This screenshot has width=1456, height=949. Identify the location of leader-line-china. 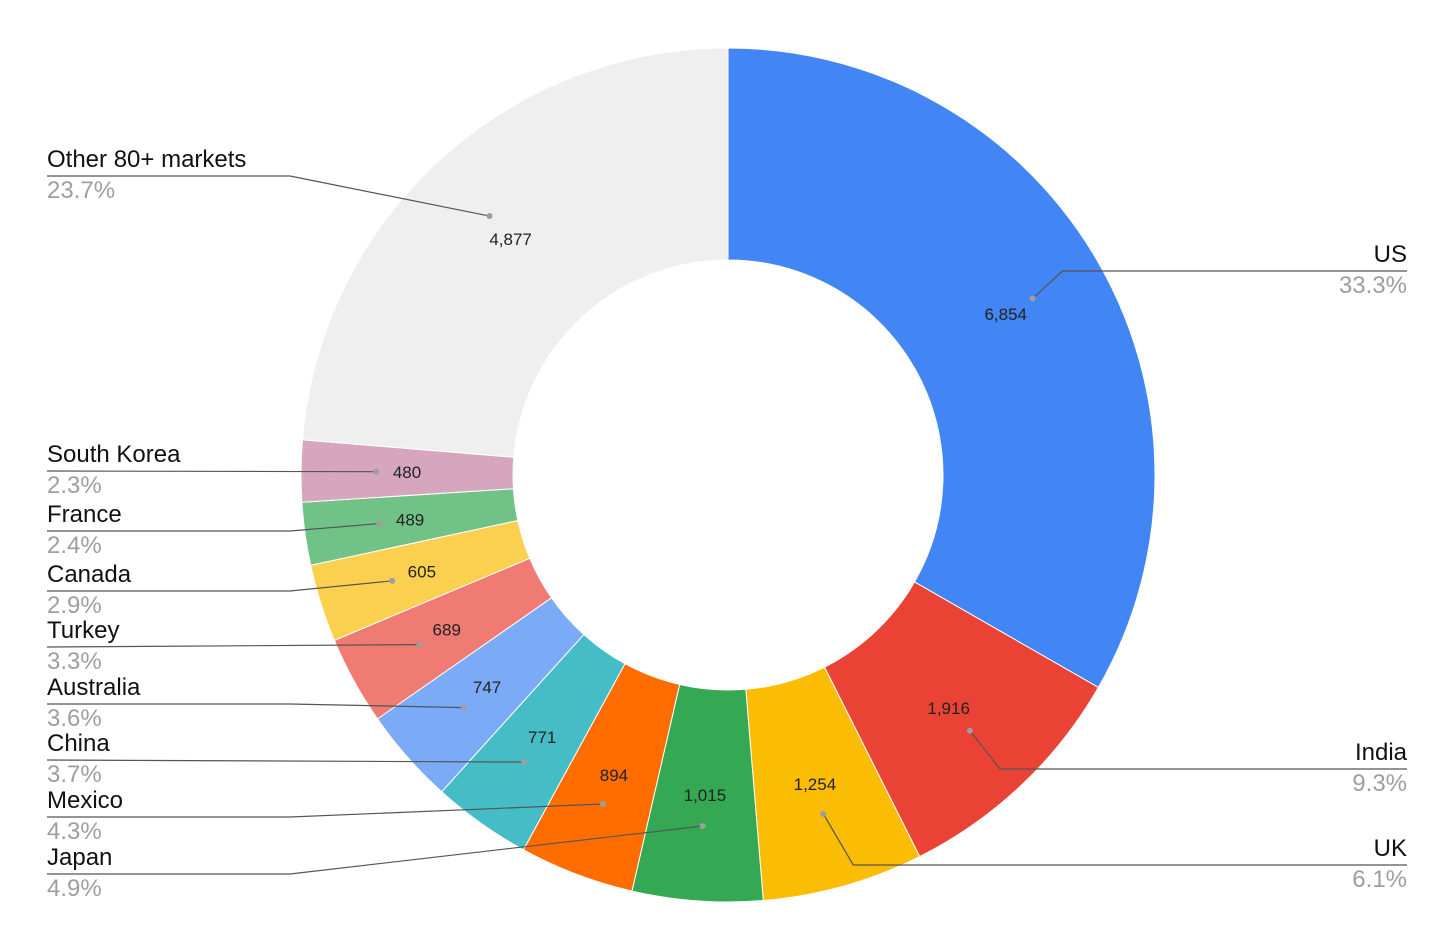
(285, 761).